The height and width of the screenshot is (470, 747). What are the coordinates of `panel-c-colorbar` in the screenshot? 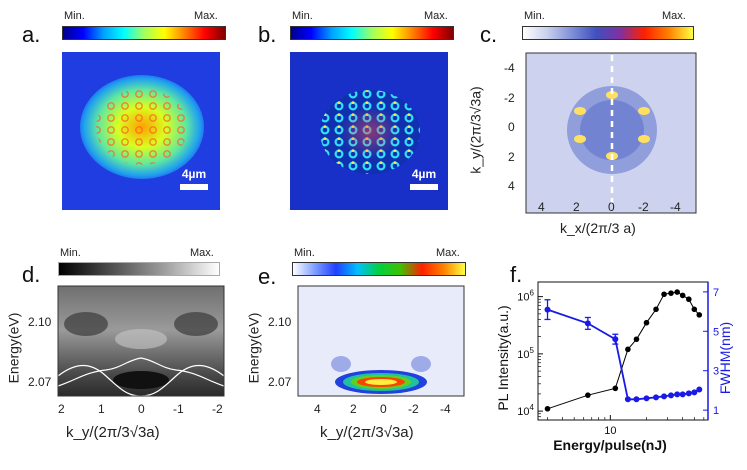 It's located at (608, 33).